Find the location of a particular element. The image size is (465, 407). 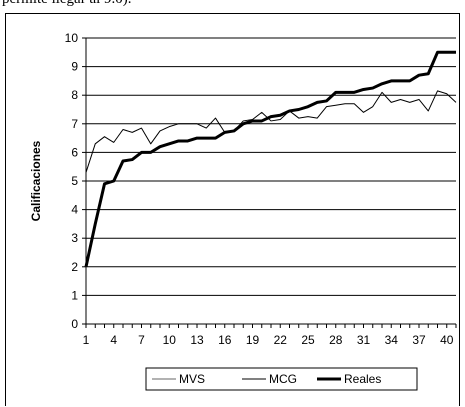

ytick-label-4: 4 is located at coordinates (74, 210).